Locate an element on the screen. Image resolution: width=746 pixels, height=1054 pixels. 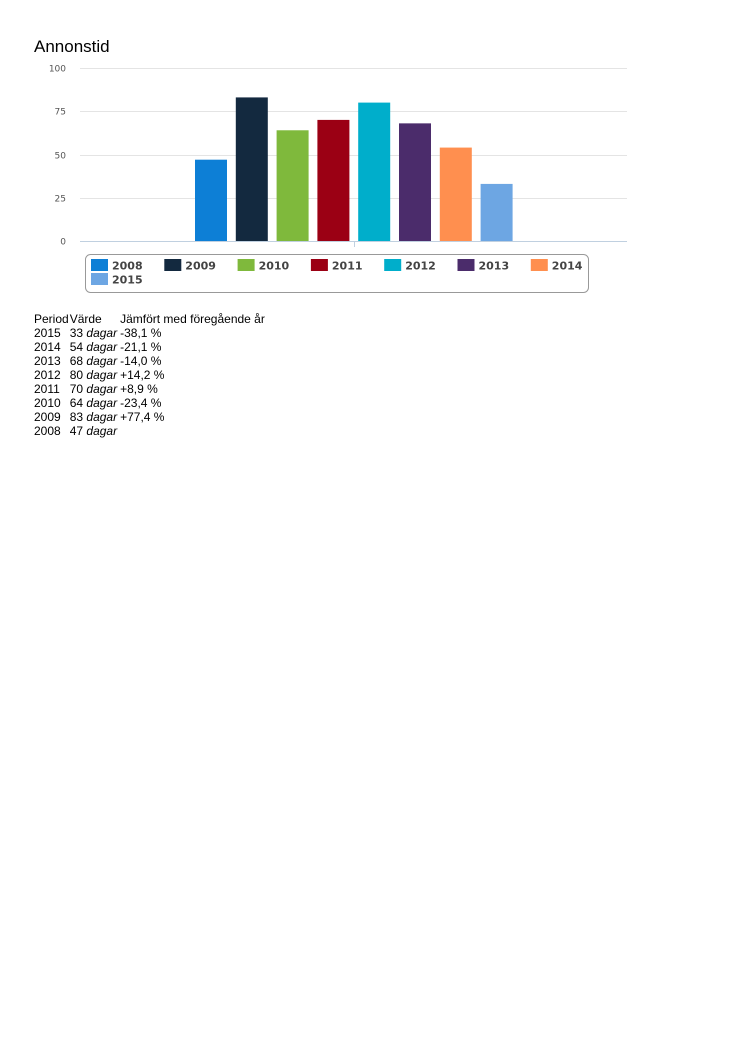
legend: 2008 2009 2010 2011 2012 2013 2014 2015 is located at coordinates (337, 273).